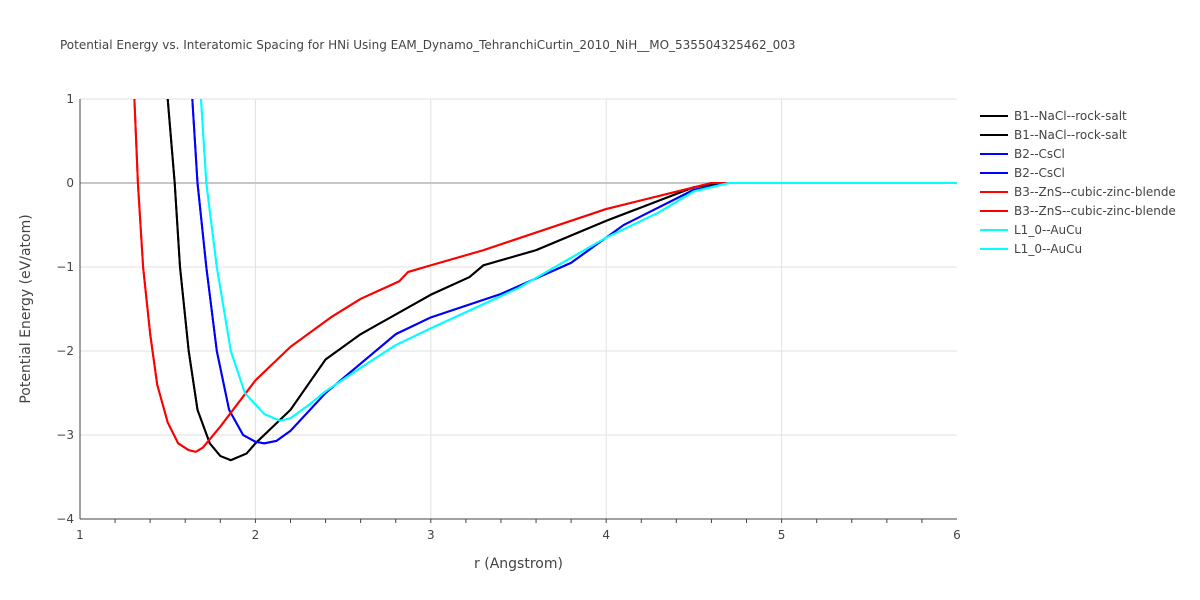 Image resolution: width=1200 pixels, height=600 pixels. I want to click on x-tick-label: 3, so click(431, 535).